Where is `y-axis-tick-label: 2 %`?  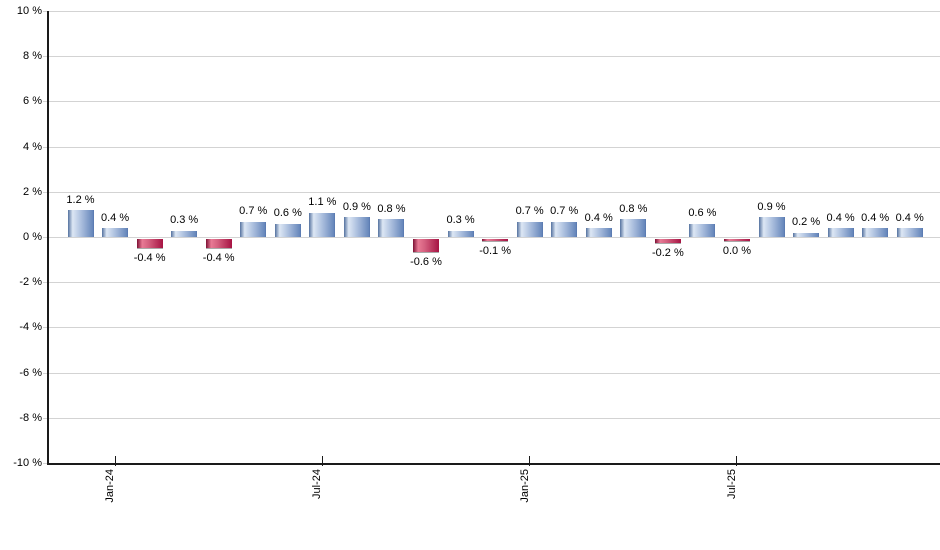
y-axis-tick-label: 2 % is located at coordinates (32, 191).